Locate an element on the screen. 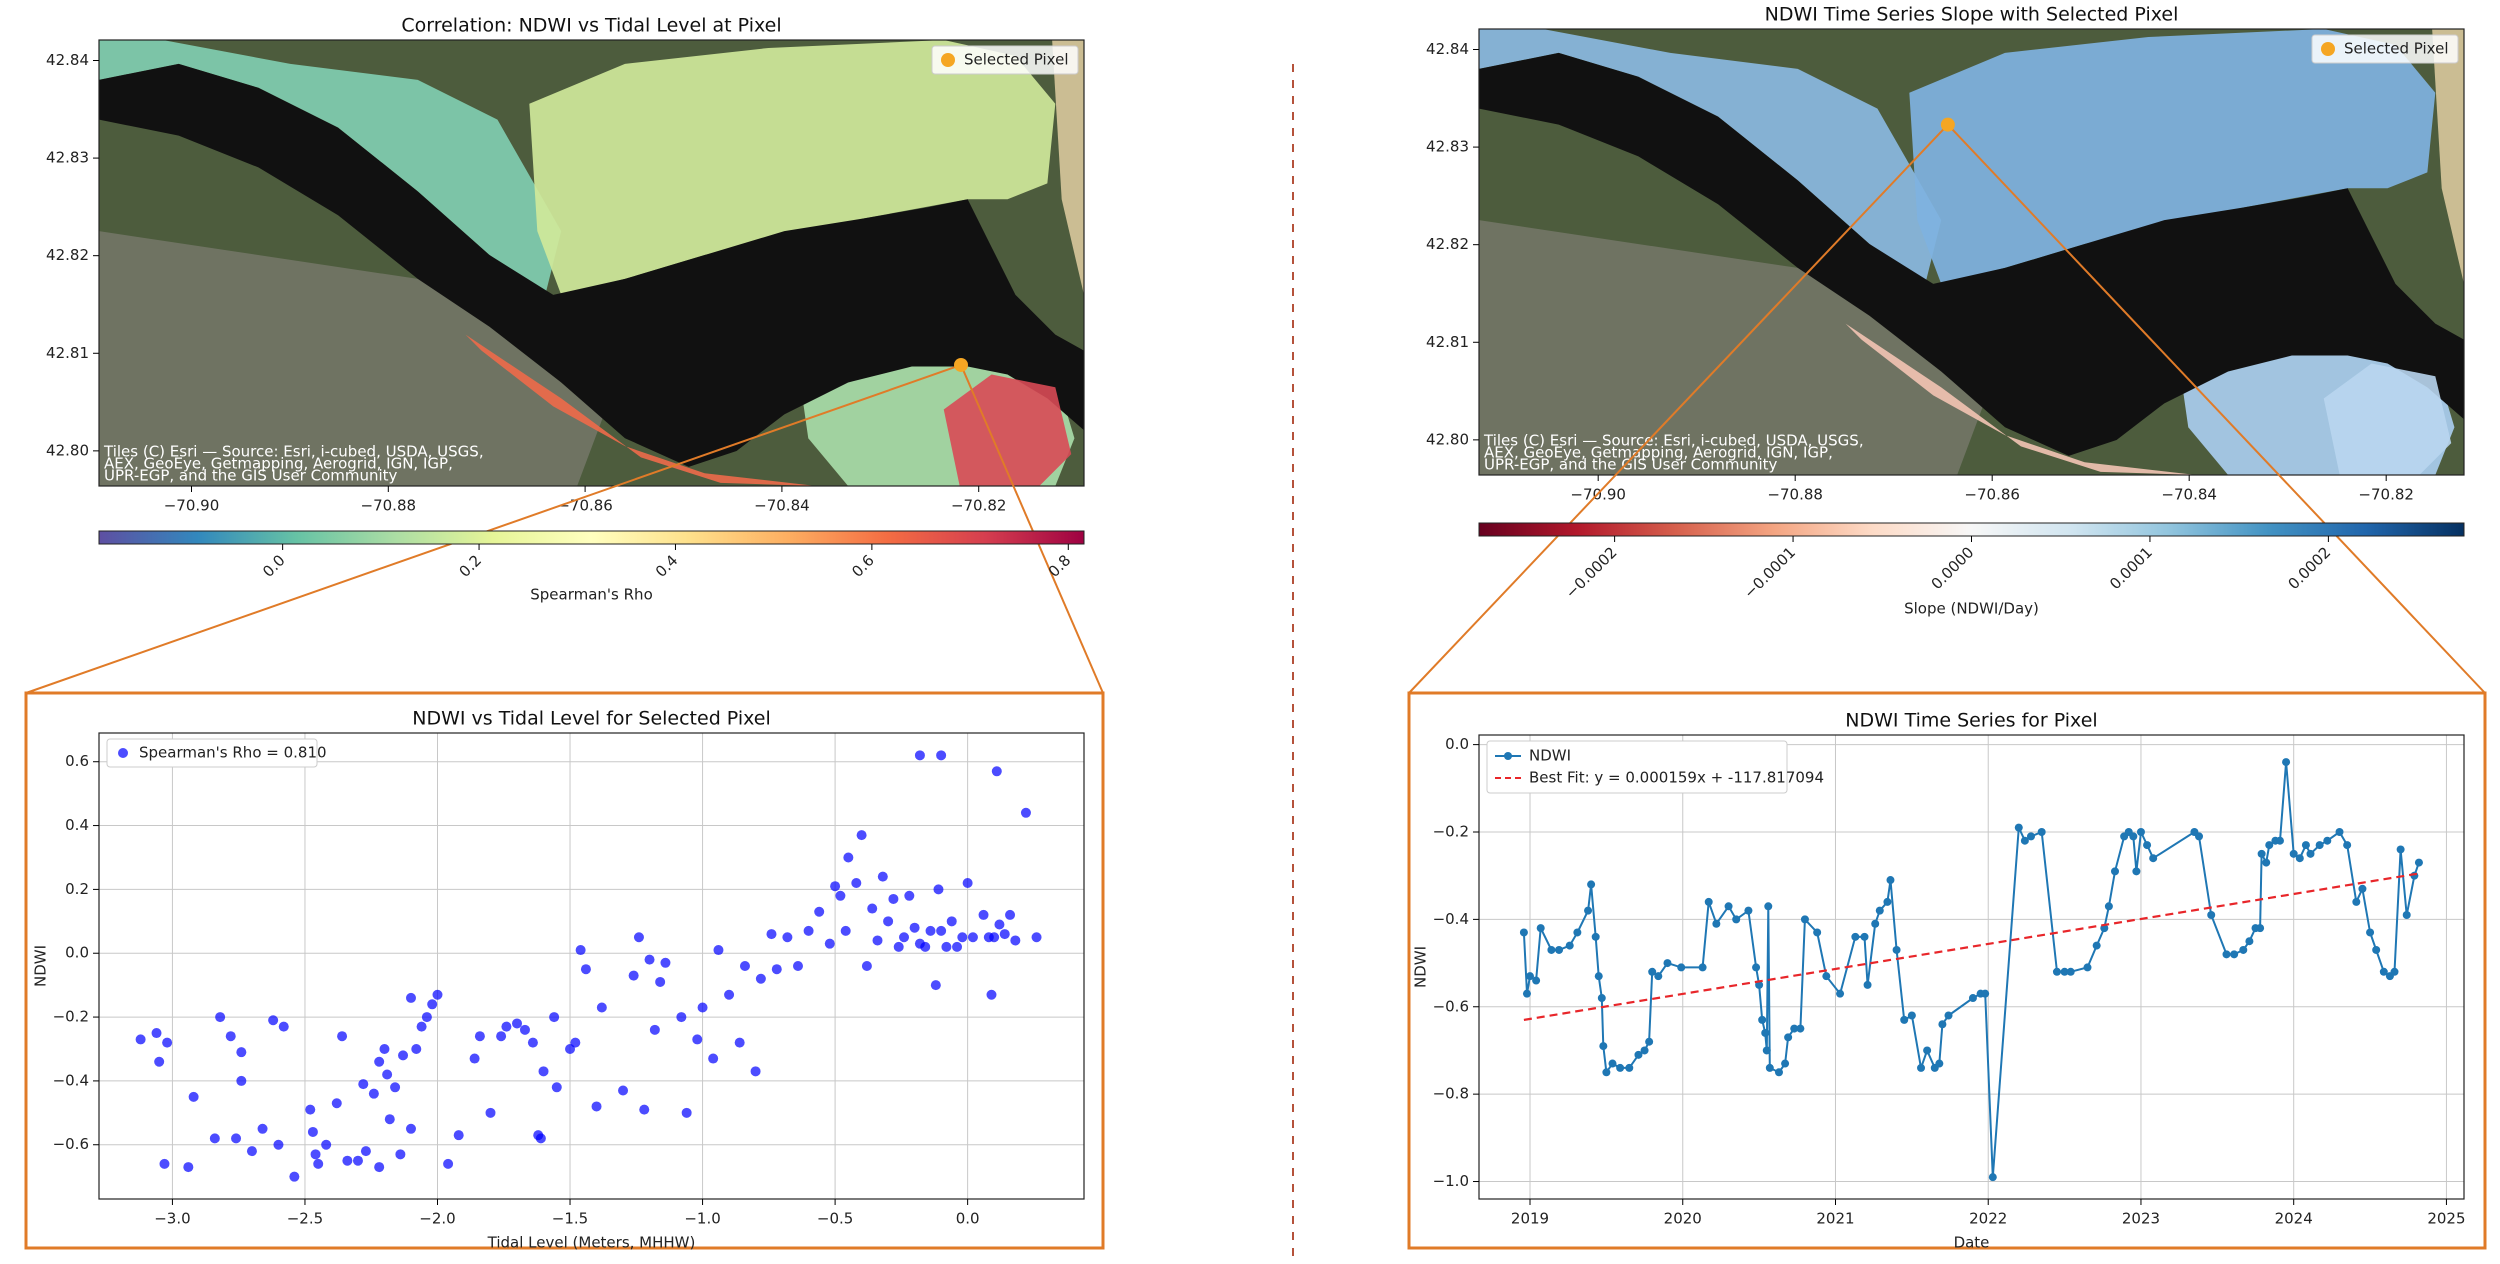 The height and width of the screenshot is (1264, 2500). attribution: UPR-EGP, and the GIS User Community is located at coordinates (1631, 465).